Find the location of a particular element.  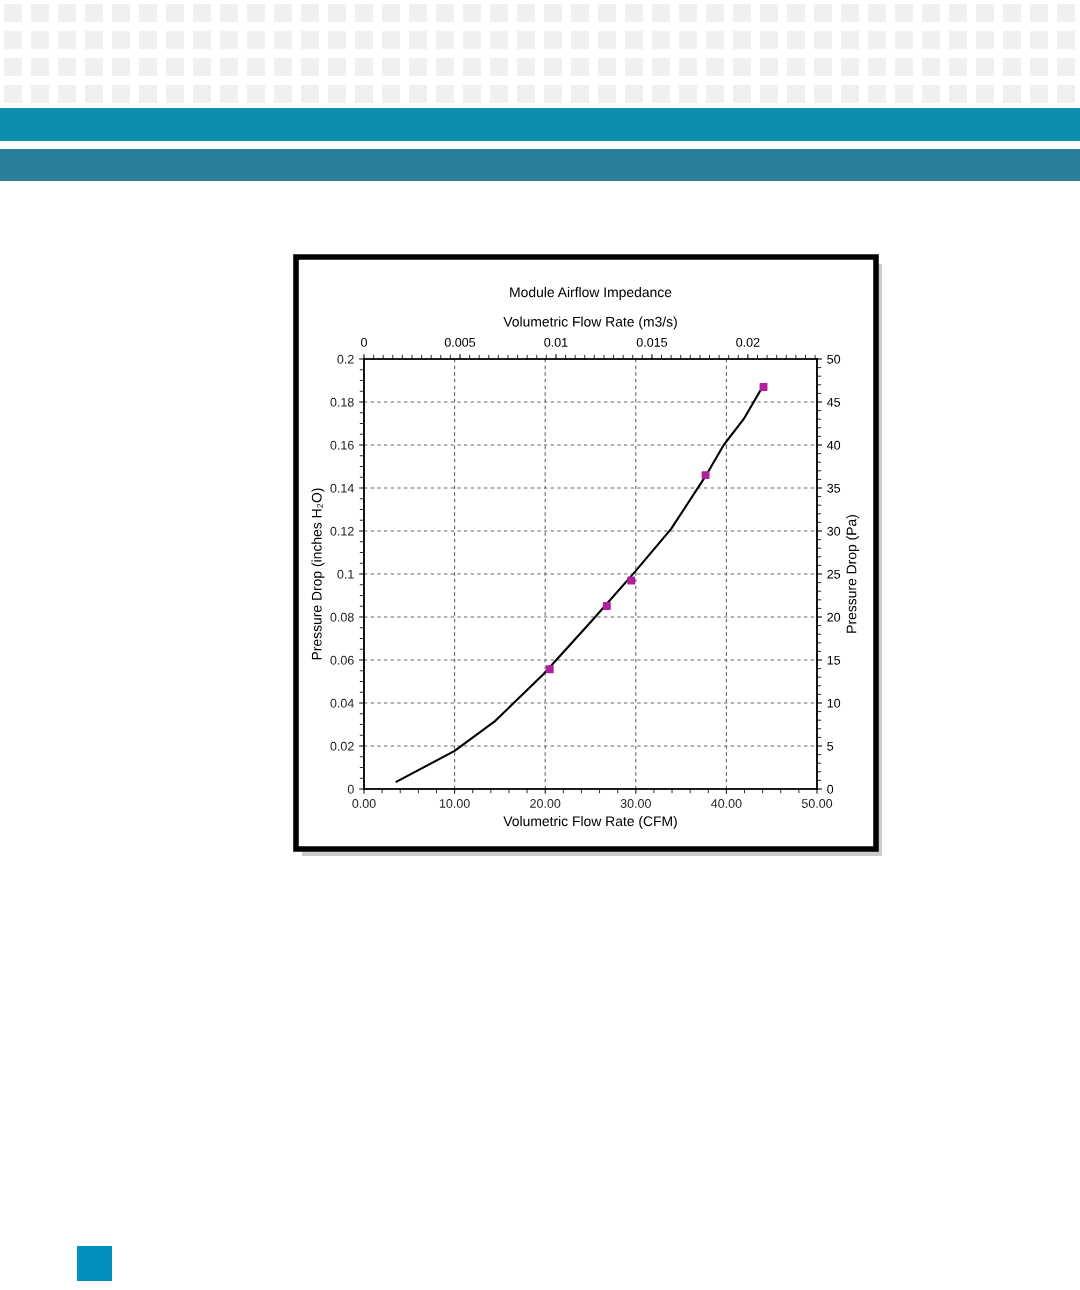

y-tick-label: 0.1 is located at coordinates (345, 574).